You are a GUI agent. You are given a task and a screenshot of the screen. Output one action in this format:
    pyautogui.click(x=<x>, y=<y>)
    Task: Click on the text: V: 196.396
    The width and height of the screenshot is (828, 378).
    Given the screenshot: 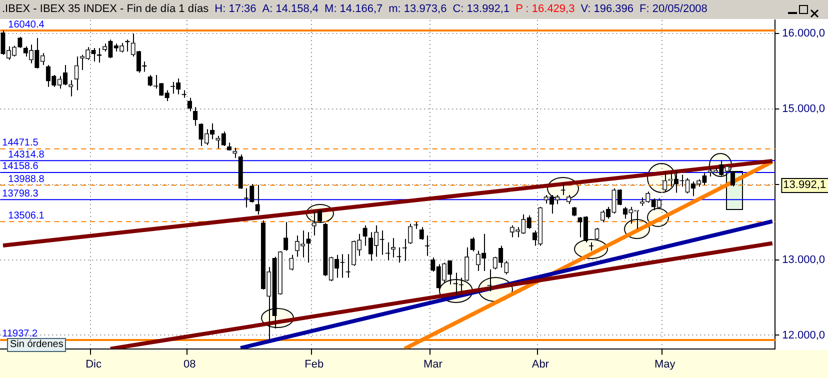 What is the action you would take?
    pyautogui.click(x=607, y=9)
    